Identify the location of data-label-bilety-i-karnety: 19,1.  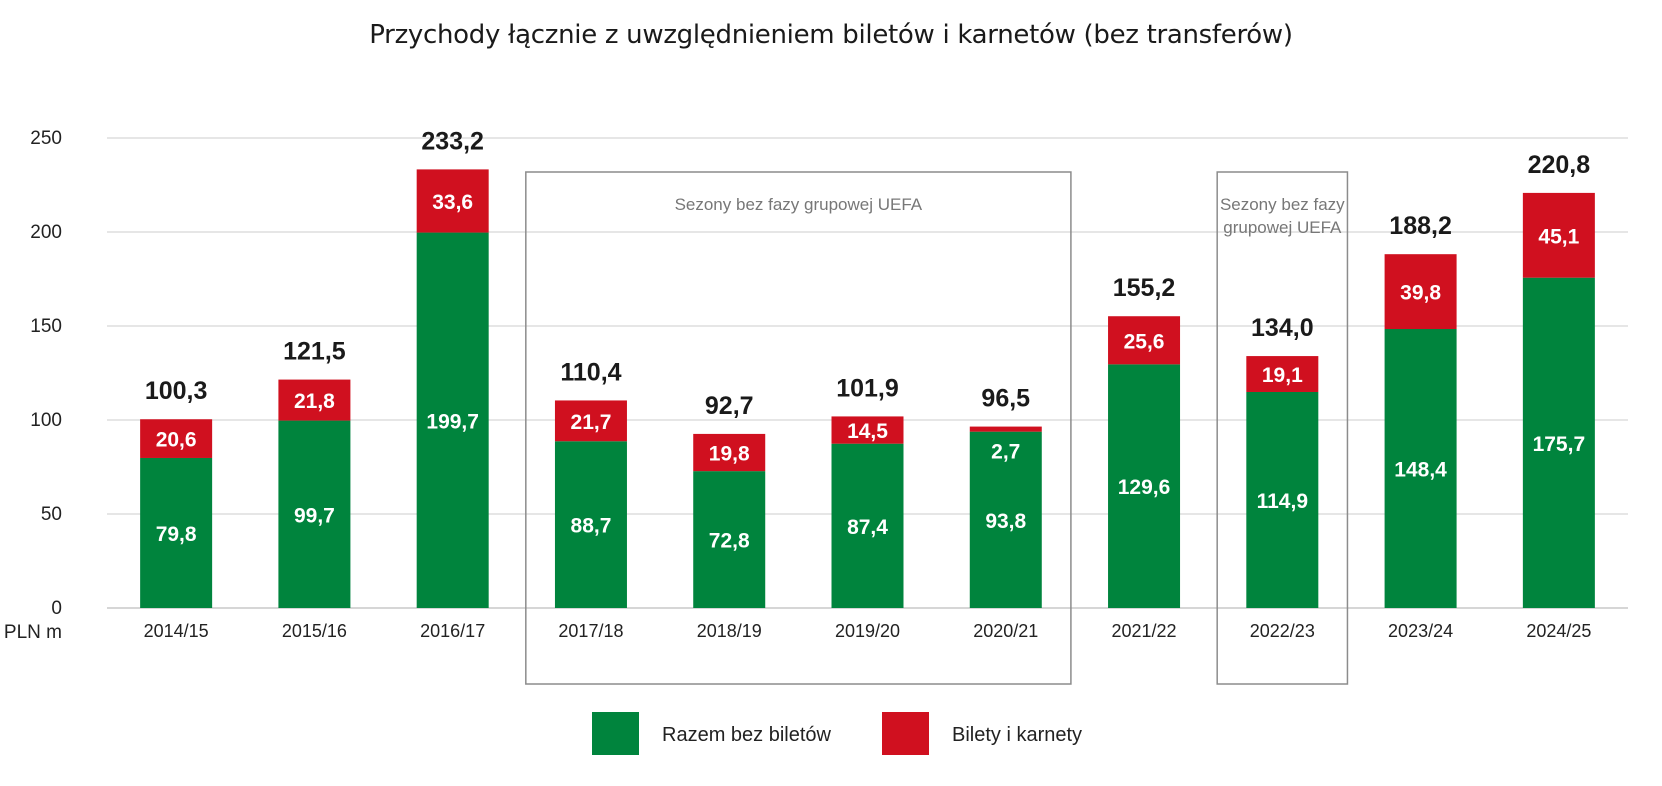
(1282, 375).